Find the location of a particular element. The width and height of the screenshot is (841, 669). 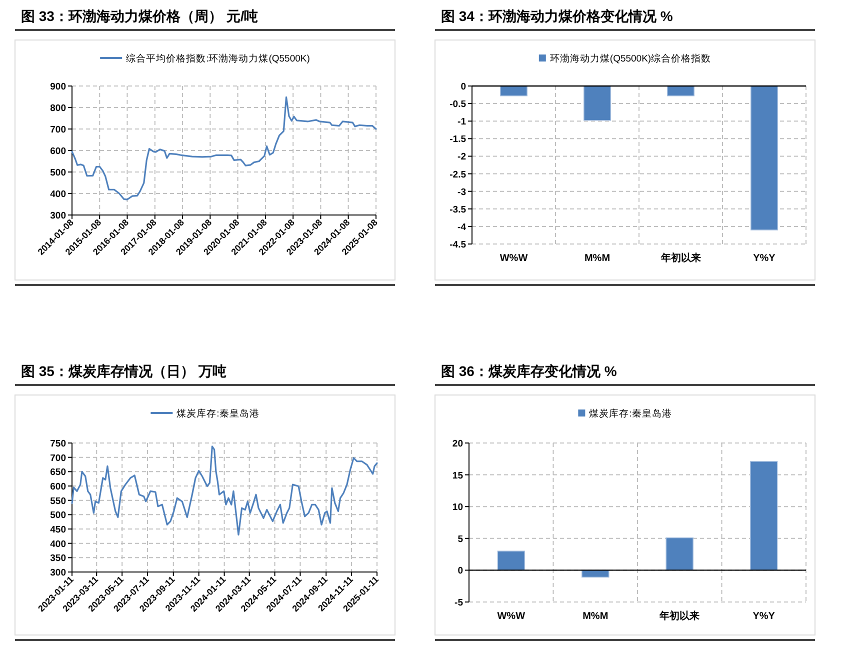

y-tick-label: -4 is located at coordinates (462, 227).